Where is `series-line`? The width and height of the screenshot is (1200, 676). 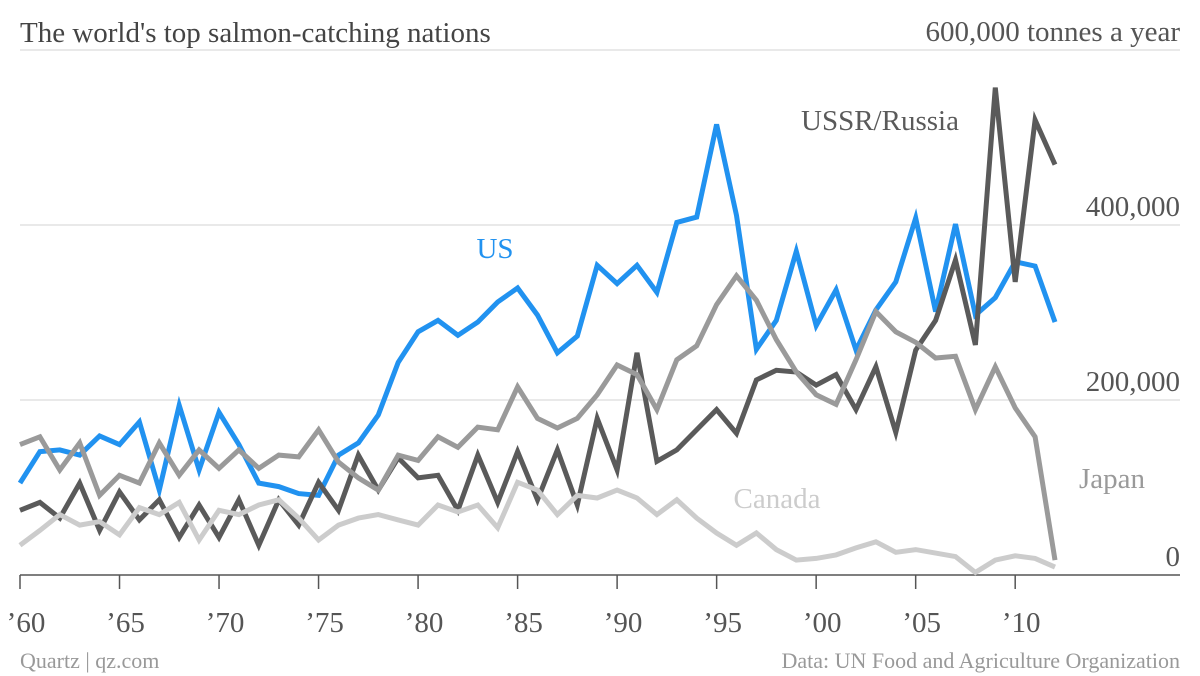
series-line is located at coordinates (537, 527).